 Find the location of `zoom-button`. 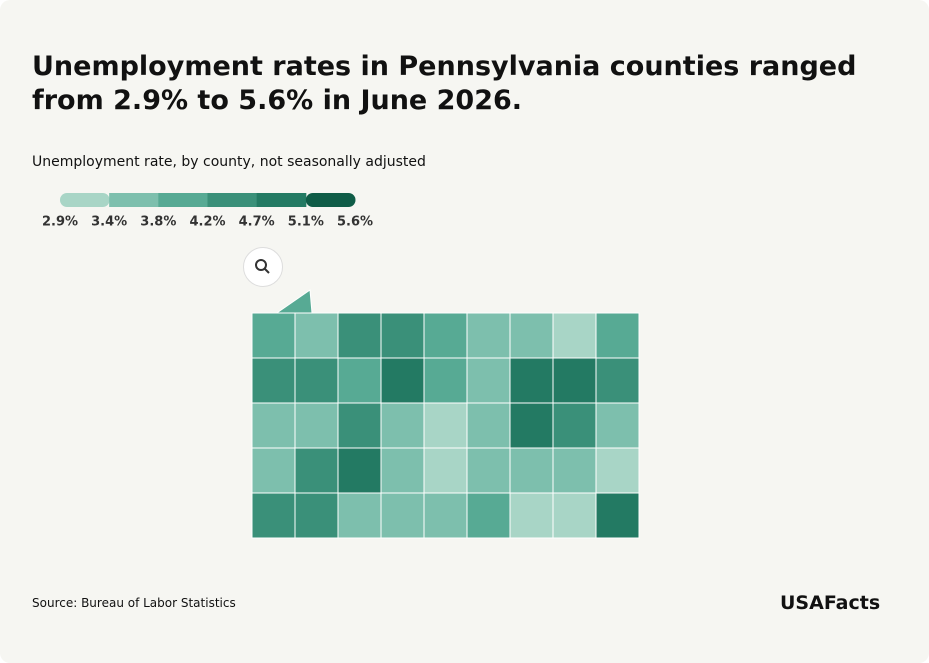

zoom-button is located at coordinates (263, 267).